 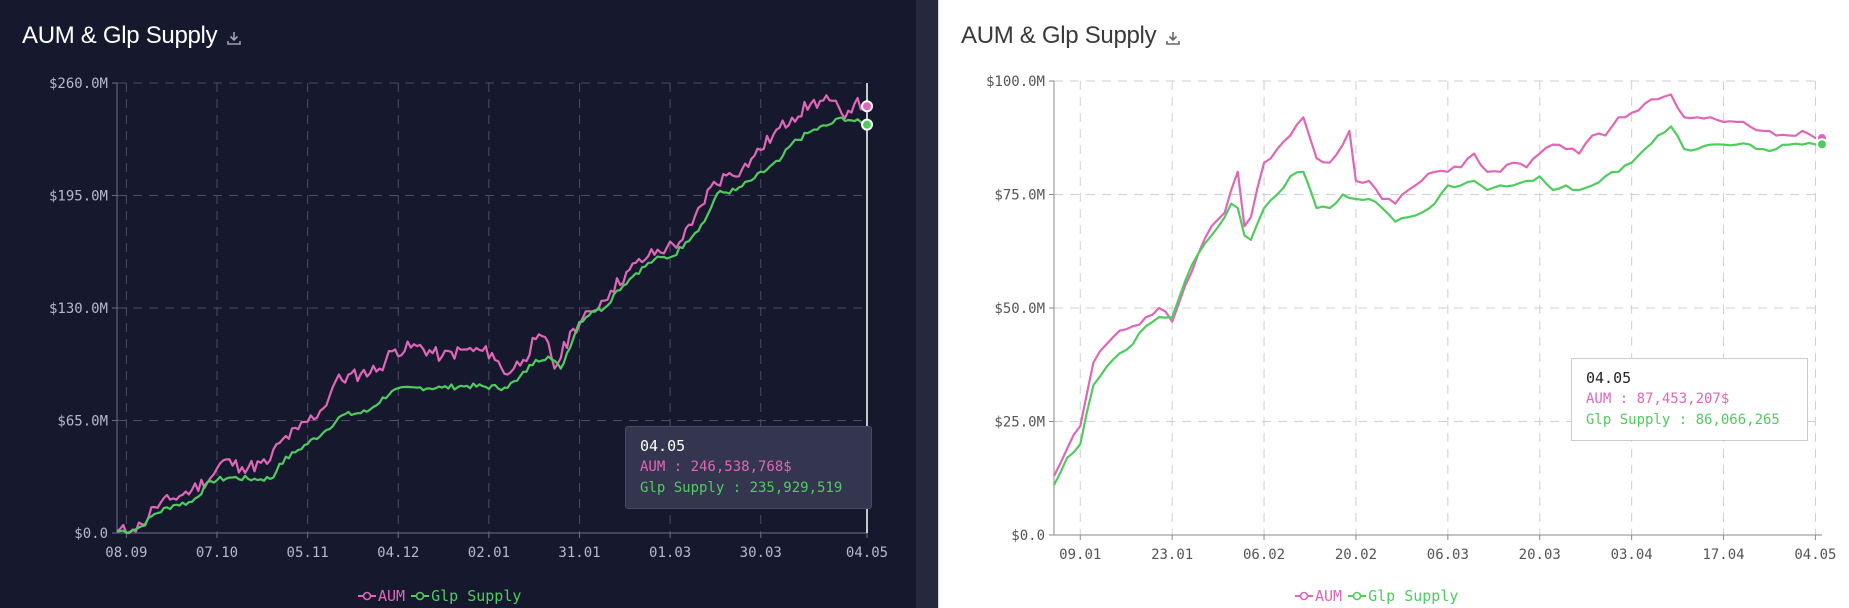 What do you see at coordinates (1015, 82) in the screenshot?
I see `y-tick-label: $100.0M` at bounding box center [1015, 82].